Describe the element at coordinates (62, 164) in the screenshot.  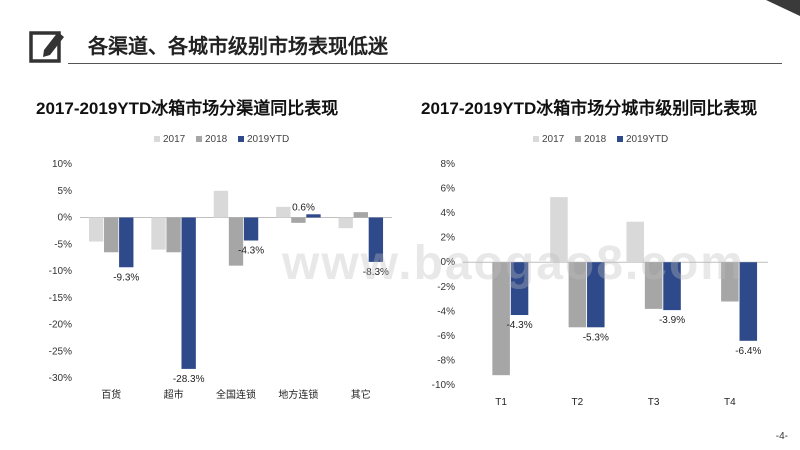
I see `y-tick-label: 10%` at that location.